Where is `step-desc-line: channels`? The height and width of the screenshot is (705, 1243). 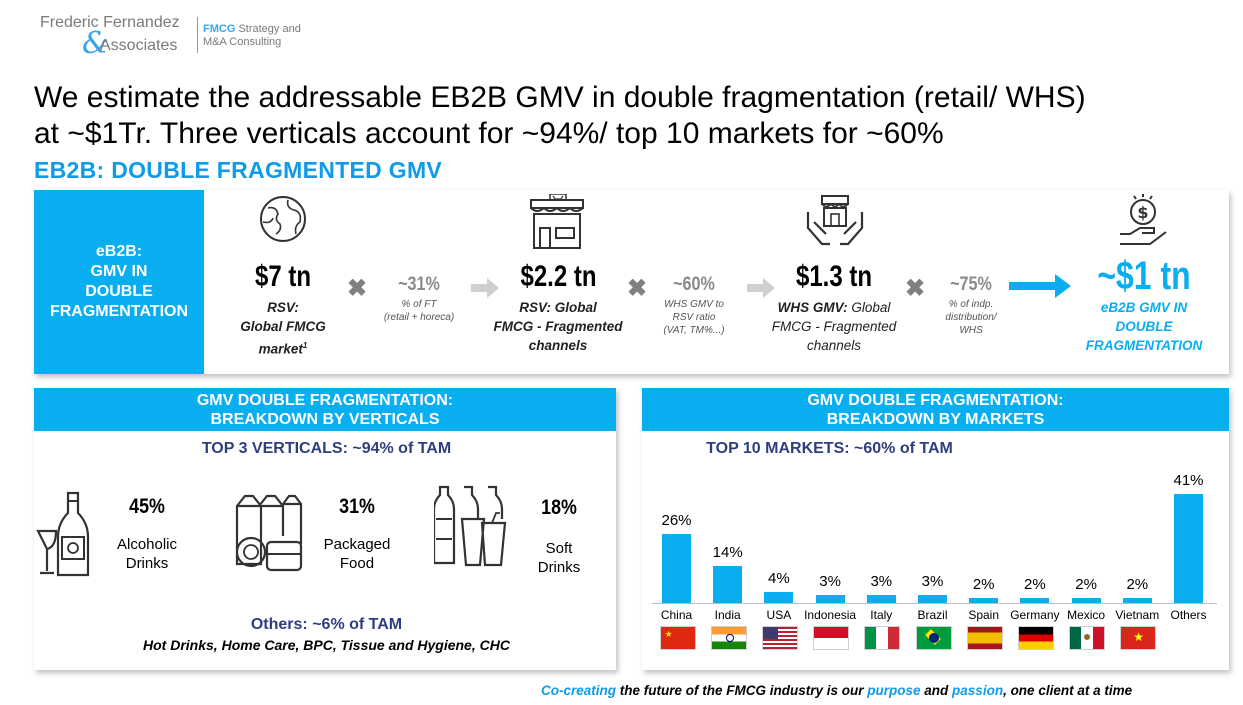
step-desc-line: channels is located at coordinates (834, 345).